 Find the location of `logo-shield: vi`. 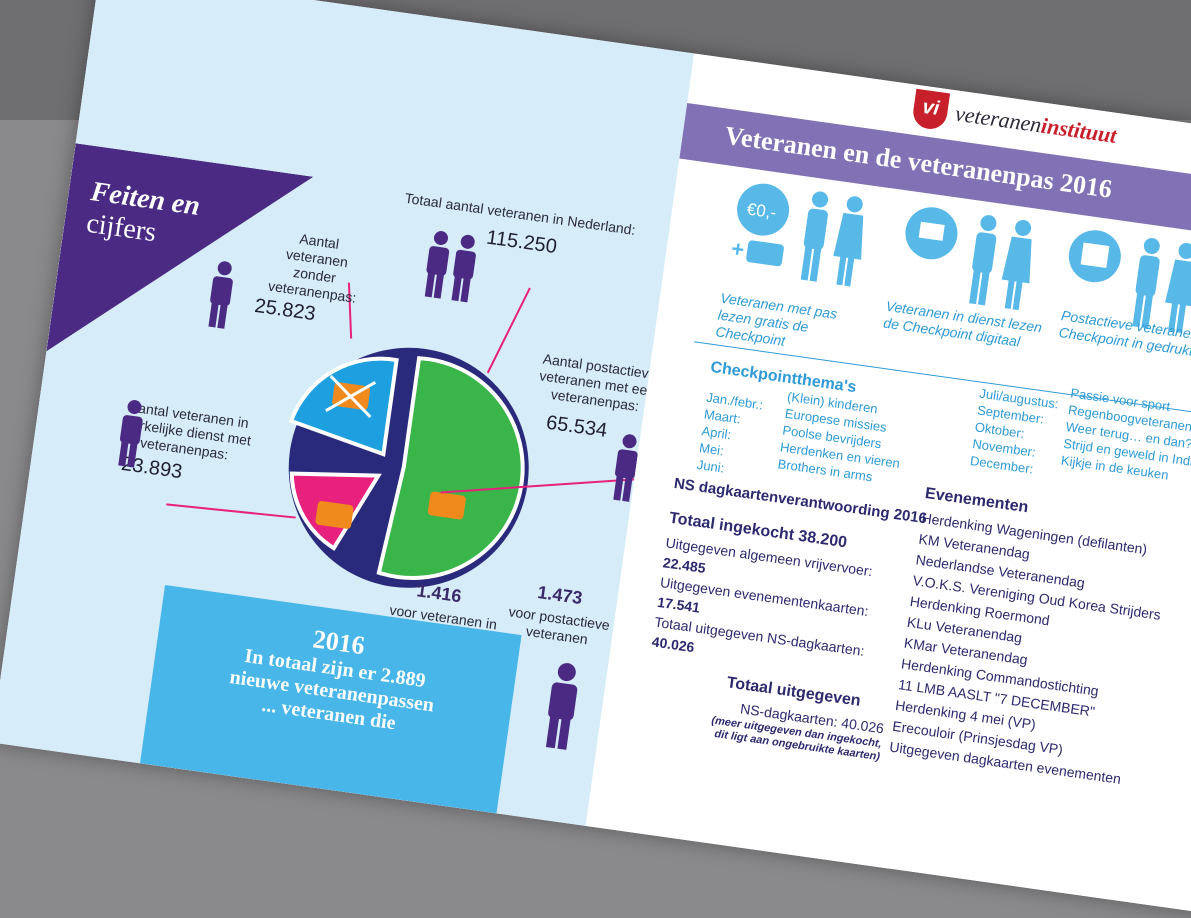

logo-shield: vi is located at coordinates (931, 110).